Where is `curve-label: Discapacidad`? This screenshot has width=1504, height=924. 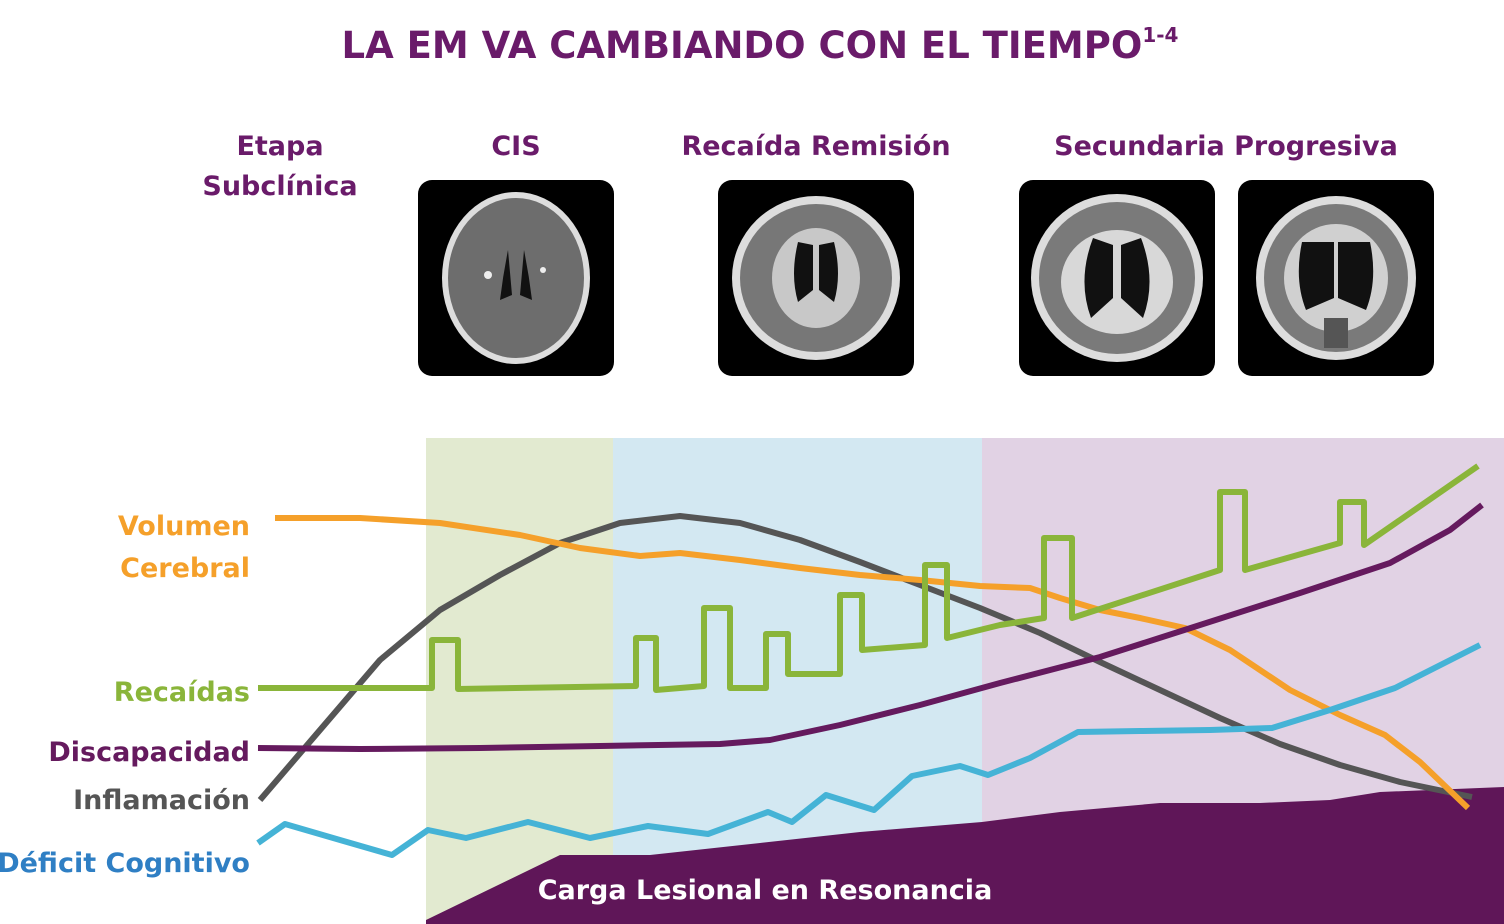 curve-label: Discapacidad is located at coordinates (149, 752).